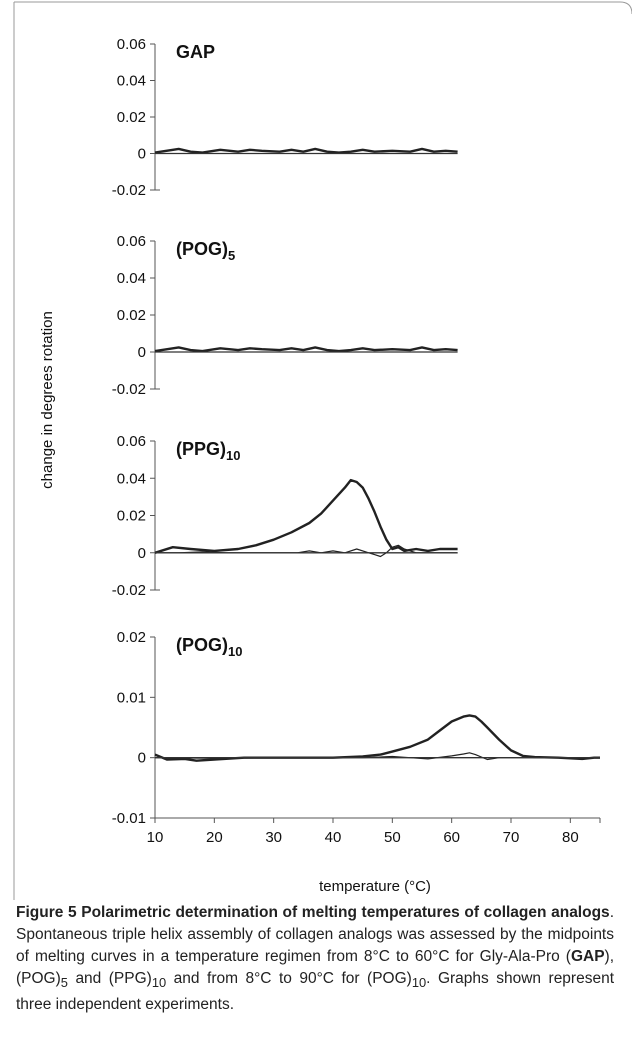  What do you see at coordinates (129, 818) in the screenshot?
I see `y-tick-label: -0.01` at bounding box center [129, 818].